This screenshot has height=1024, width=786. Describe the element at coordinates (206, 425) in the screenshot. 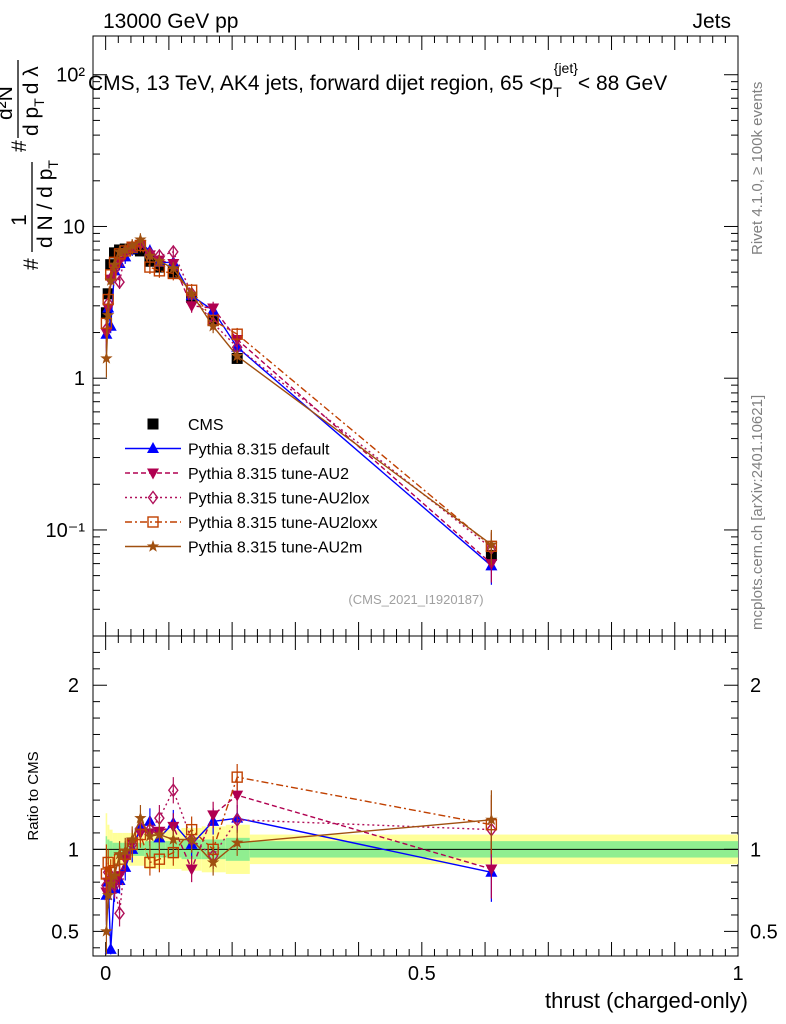

I see `legend-label: CMS` at that location.